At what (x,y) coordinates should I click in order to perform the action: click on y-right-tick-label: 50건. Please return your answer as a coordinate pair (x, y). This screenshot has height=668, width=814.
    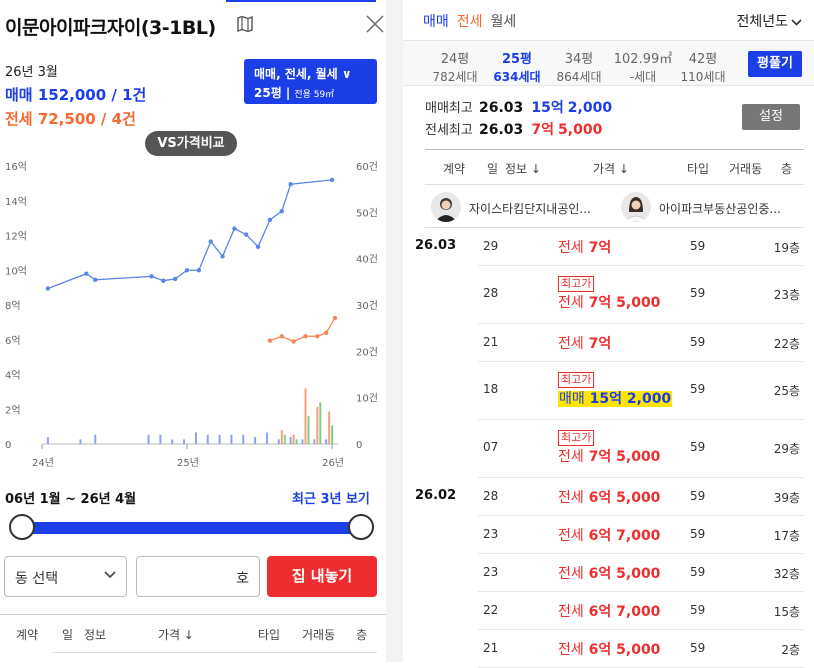
    Looking at the image, I should click on (367, 213).